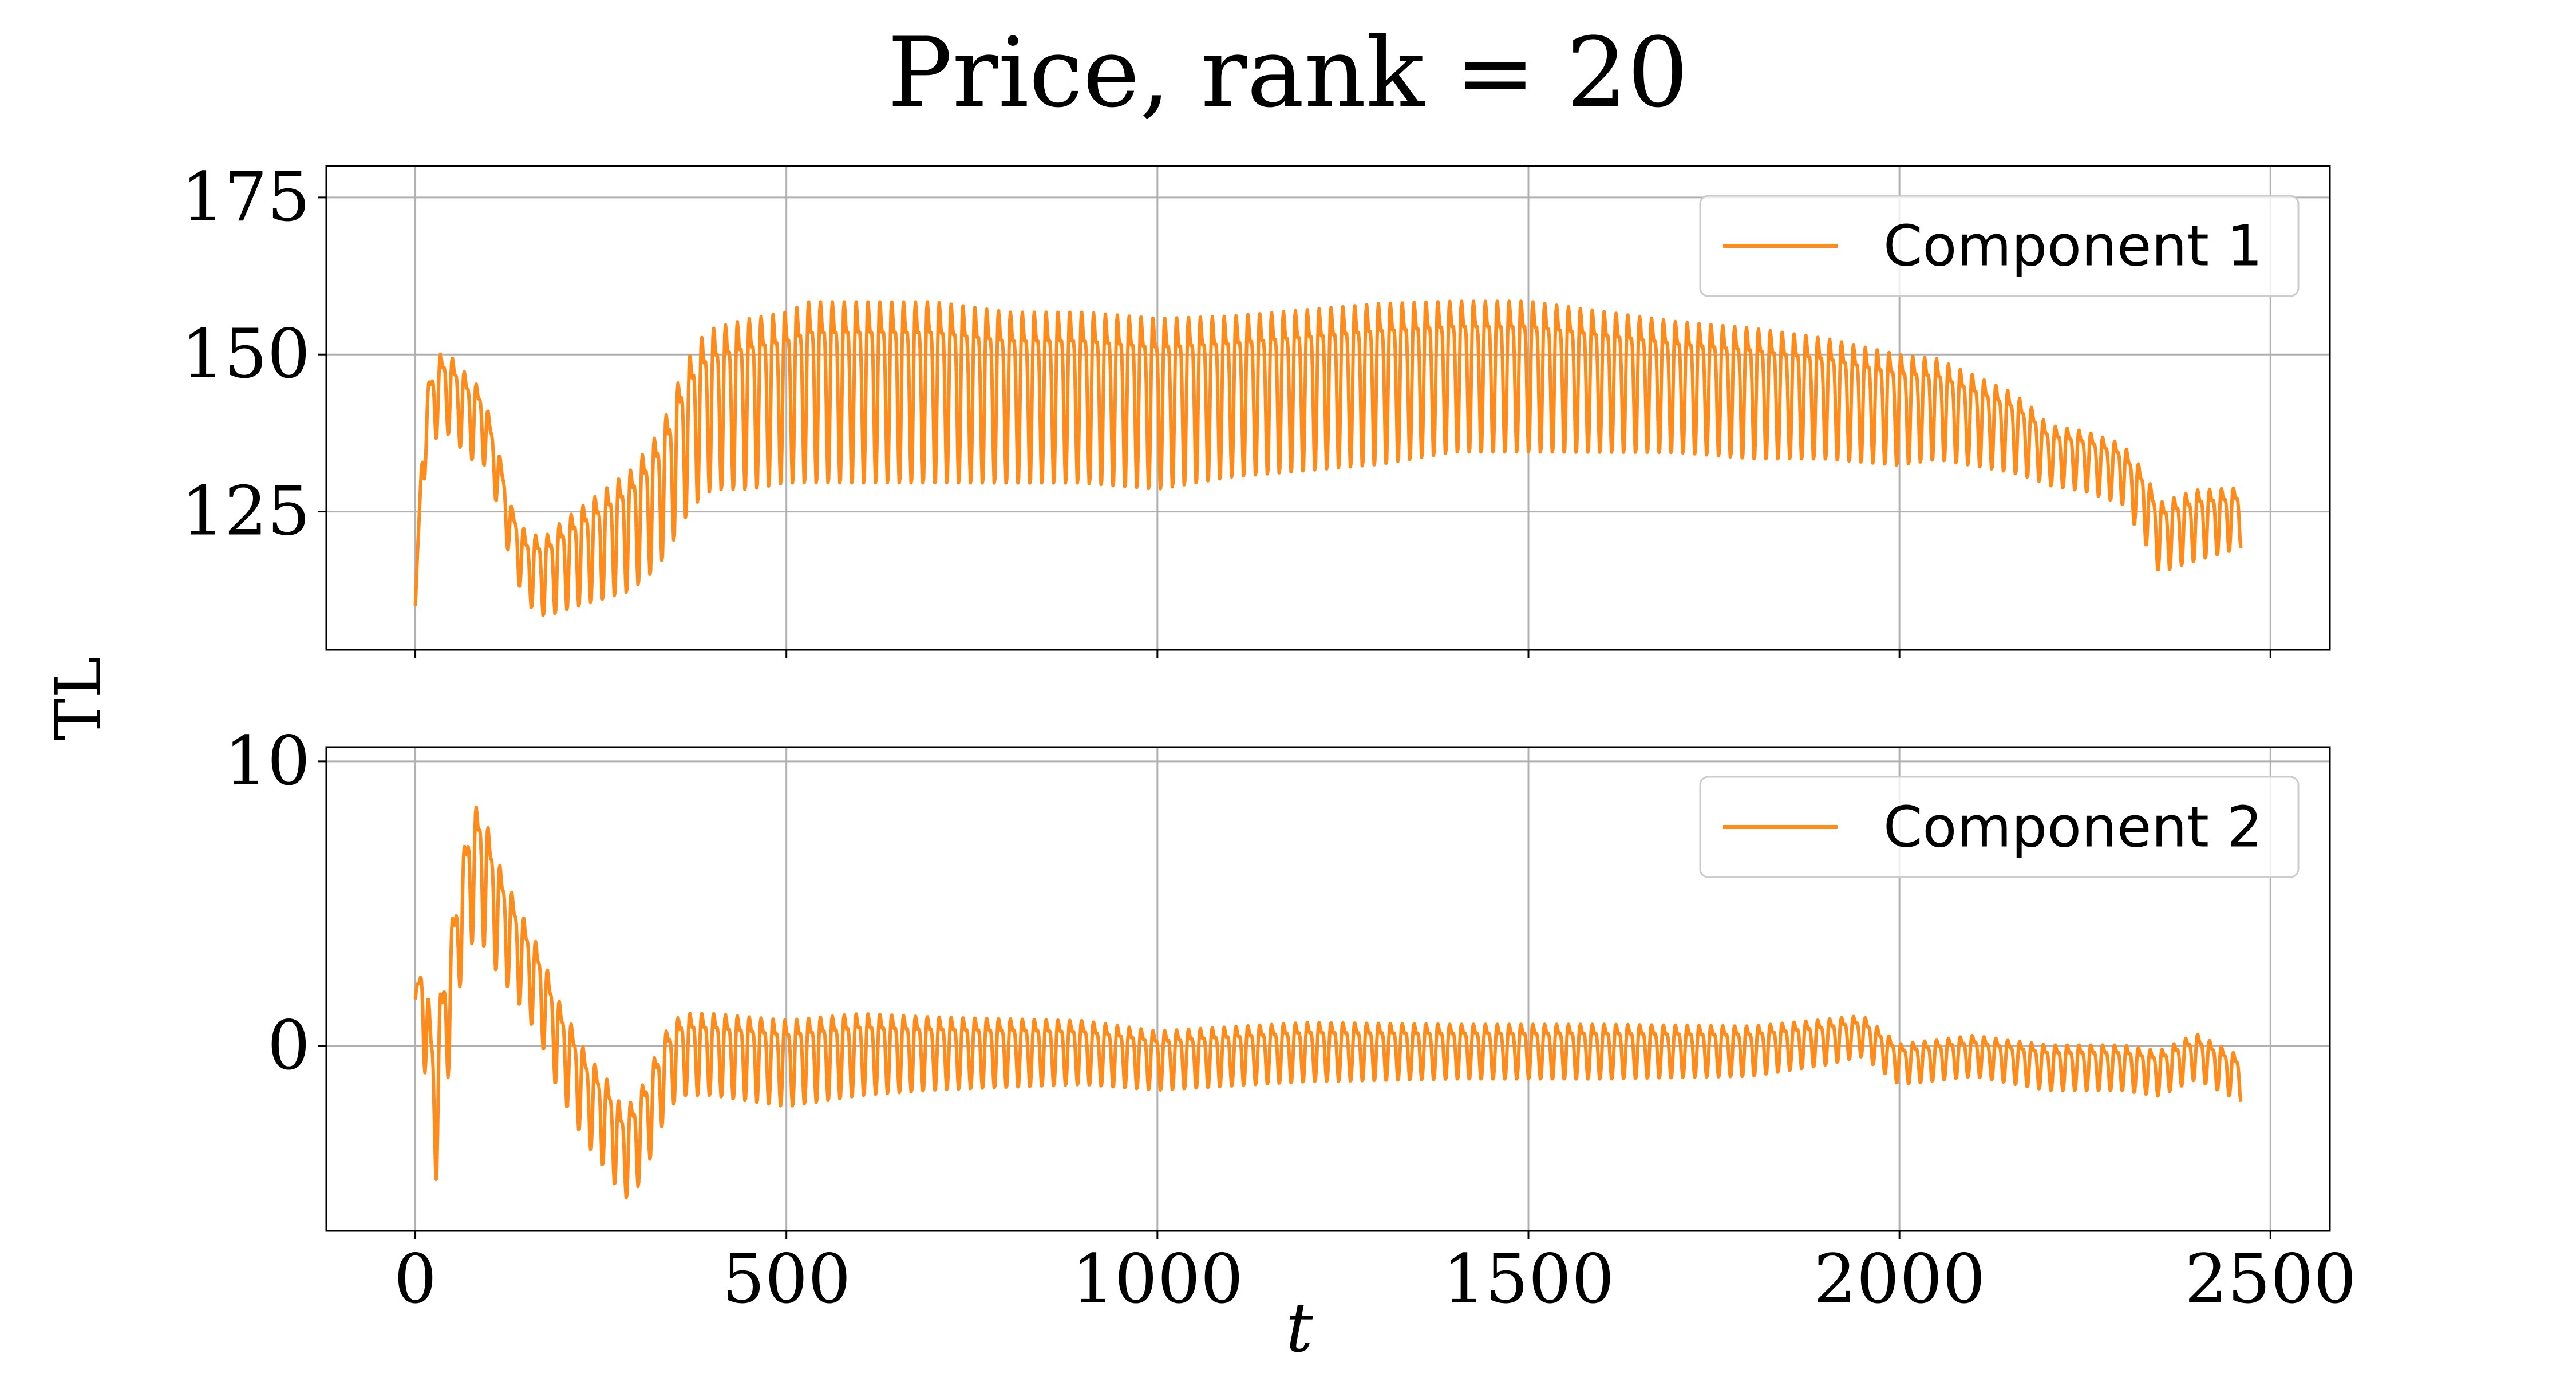 The height and width of the screenshot is (1374, 2576). What do you see at coordinates (2072, 247) in the screenshot?
I see `legend-label: Component 1` at bounding box center [2072, 247].